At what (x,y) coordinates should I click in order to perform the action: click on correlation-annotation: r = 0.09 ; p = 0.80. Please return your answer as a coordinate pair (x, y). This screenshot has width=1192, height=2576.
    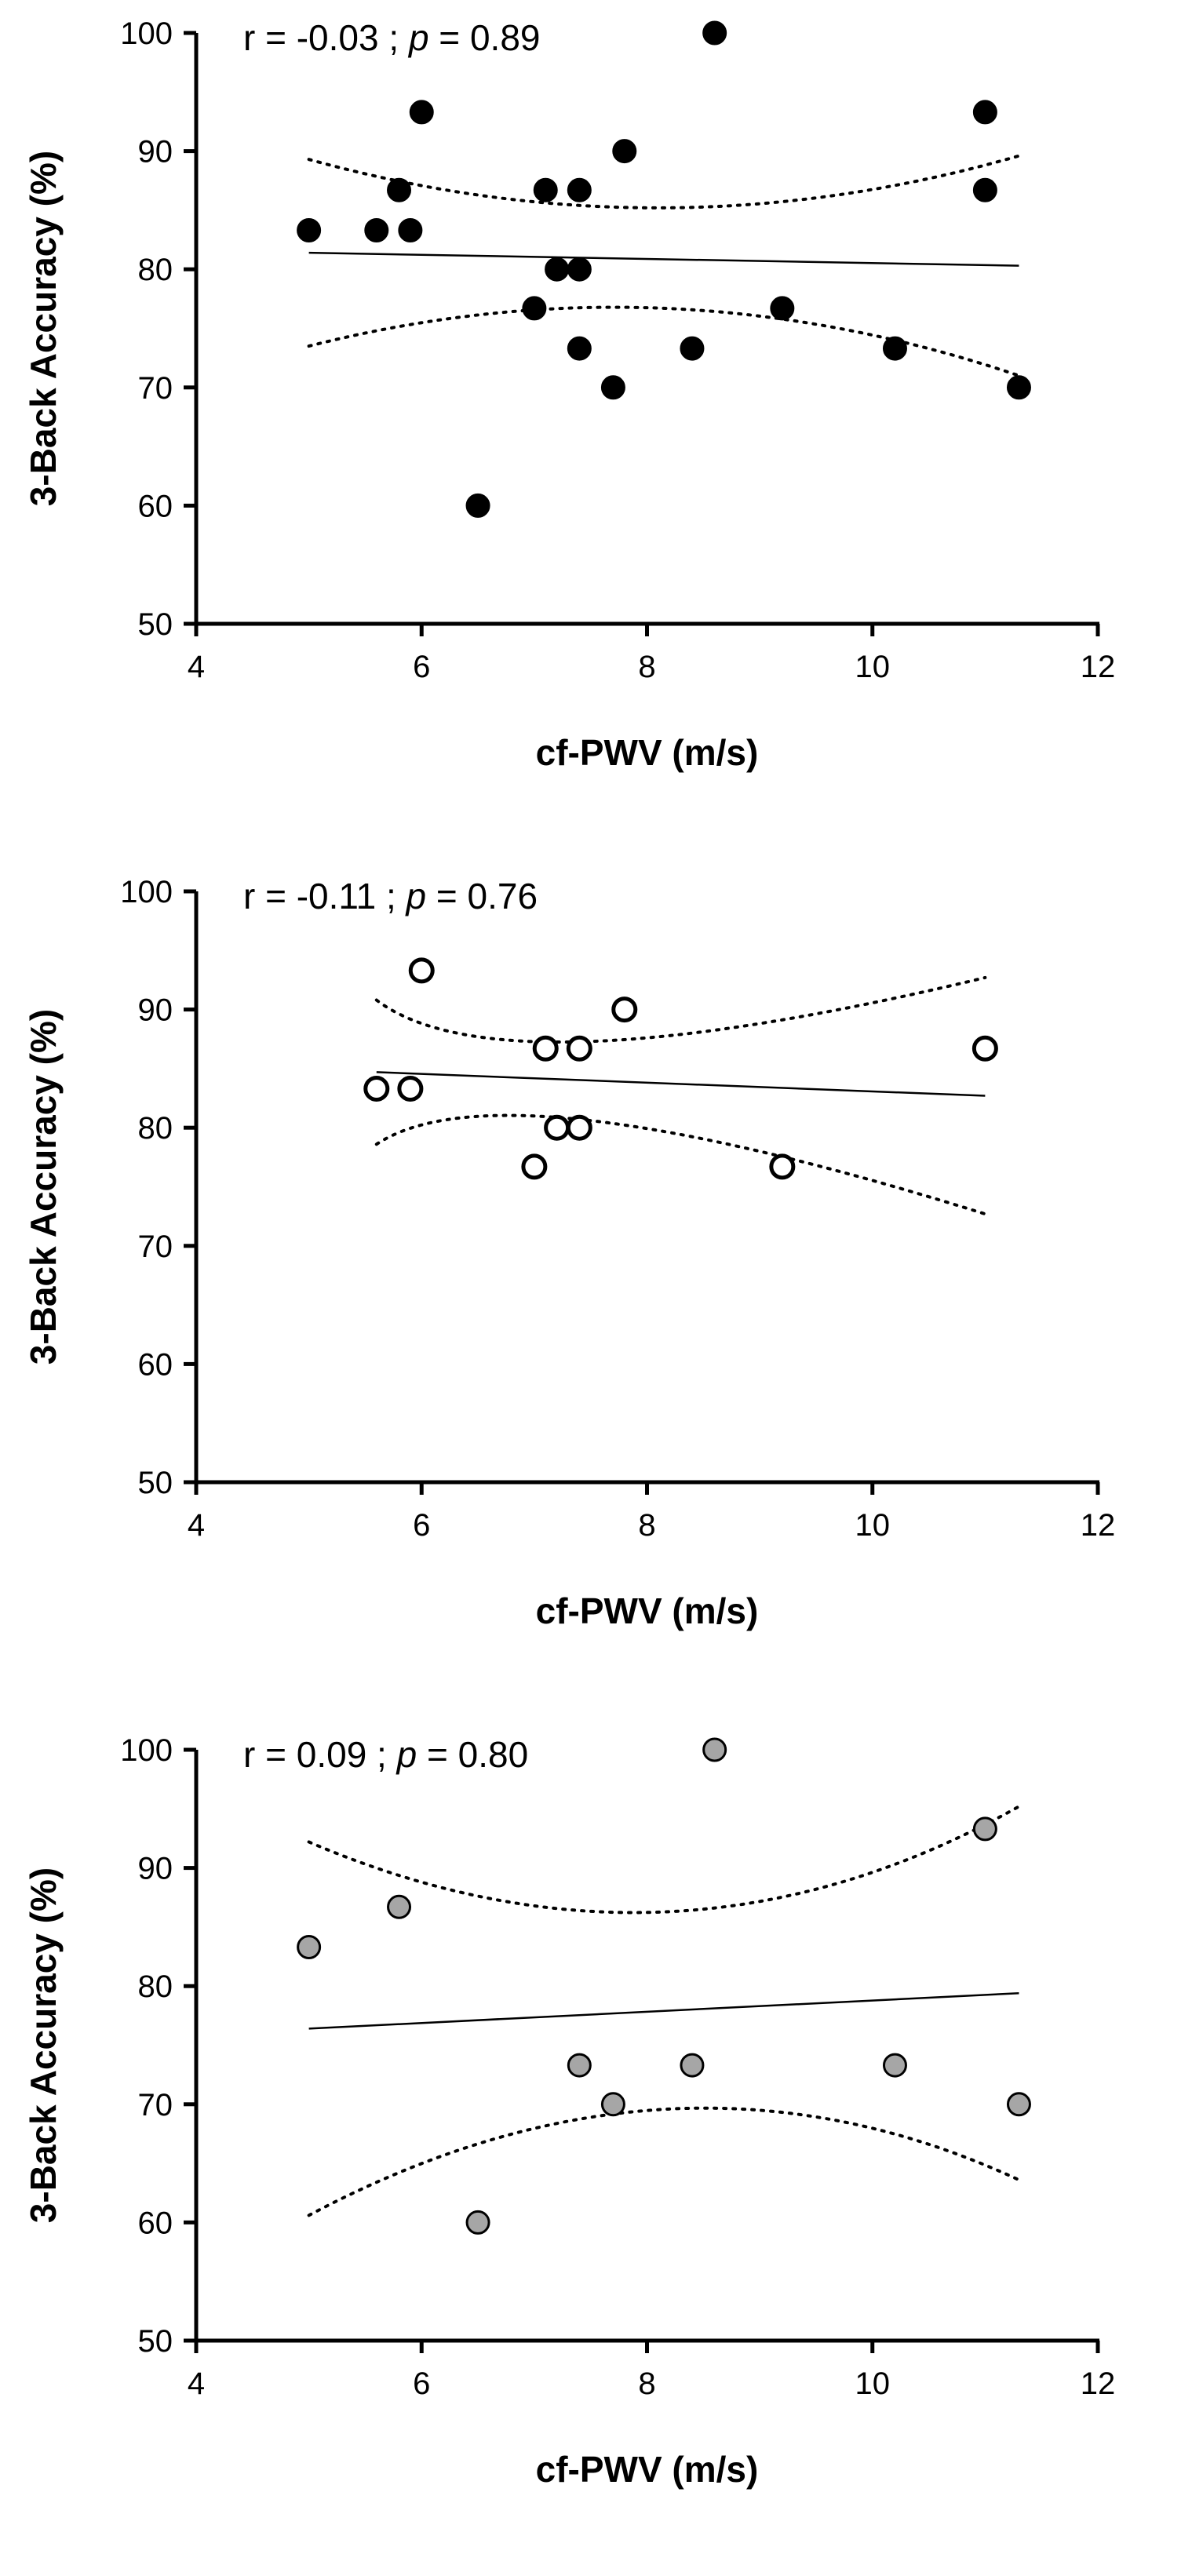
    Looking at the image, I should click on (386, 1754).